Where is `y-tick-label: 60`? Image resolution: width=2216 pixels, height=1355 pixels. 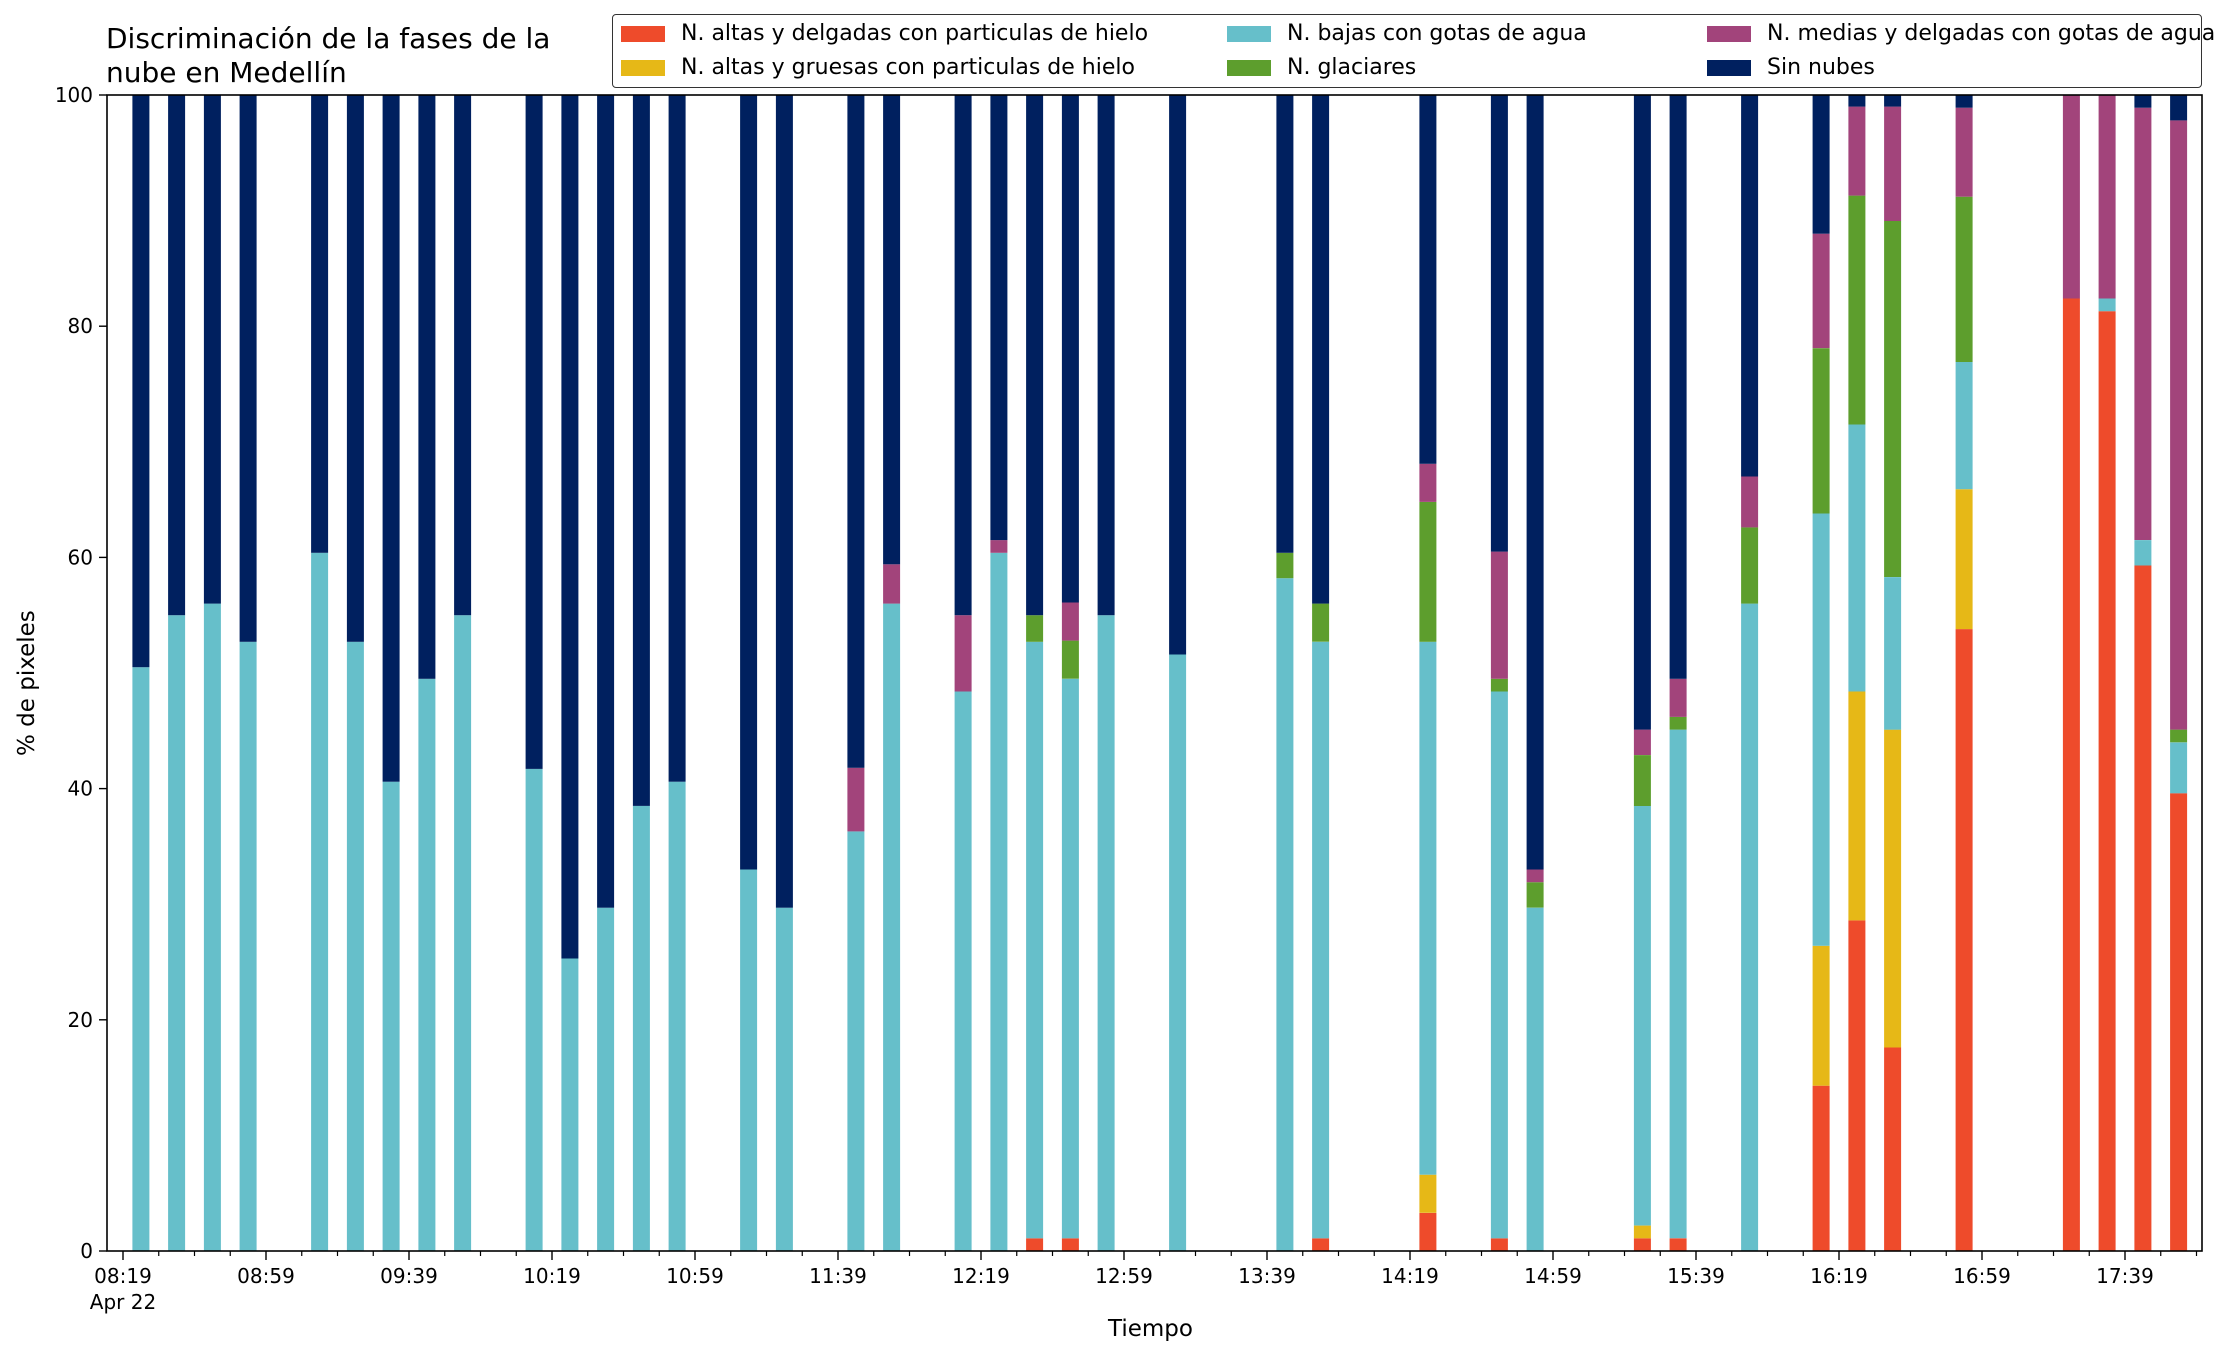
y-tick-label: 60 is located at coordinates (80, 557).